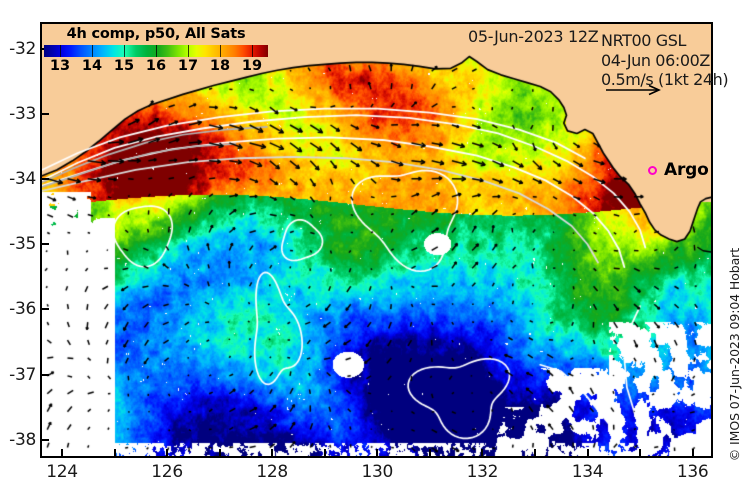  I want to click on x-tick-label: 134, so click(587, 472).